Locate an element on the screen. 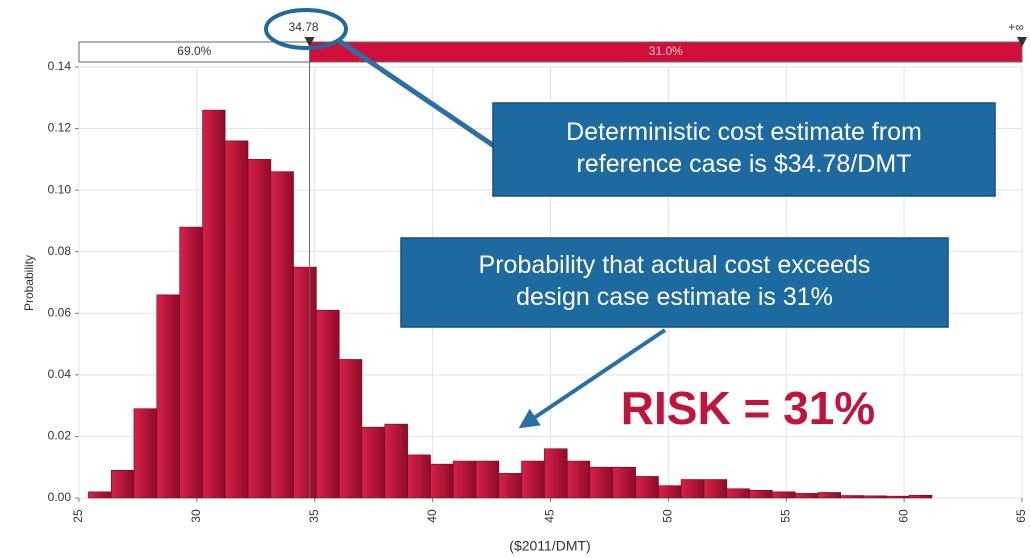 This screenshot has width=1031, height=557. y-tick-label: 0.02 is located at coordinates (60, 436).